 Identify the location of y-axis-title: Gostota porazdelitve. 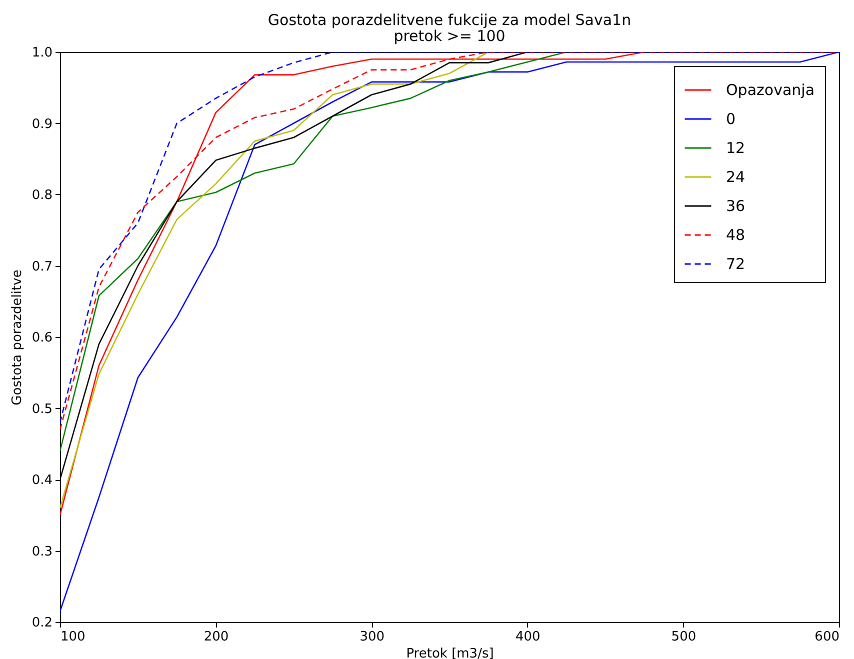
(17, 338).